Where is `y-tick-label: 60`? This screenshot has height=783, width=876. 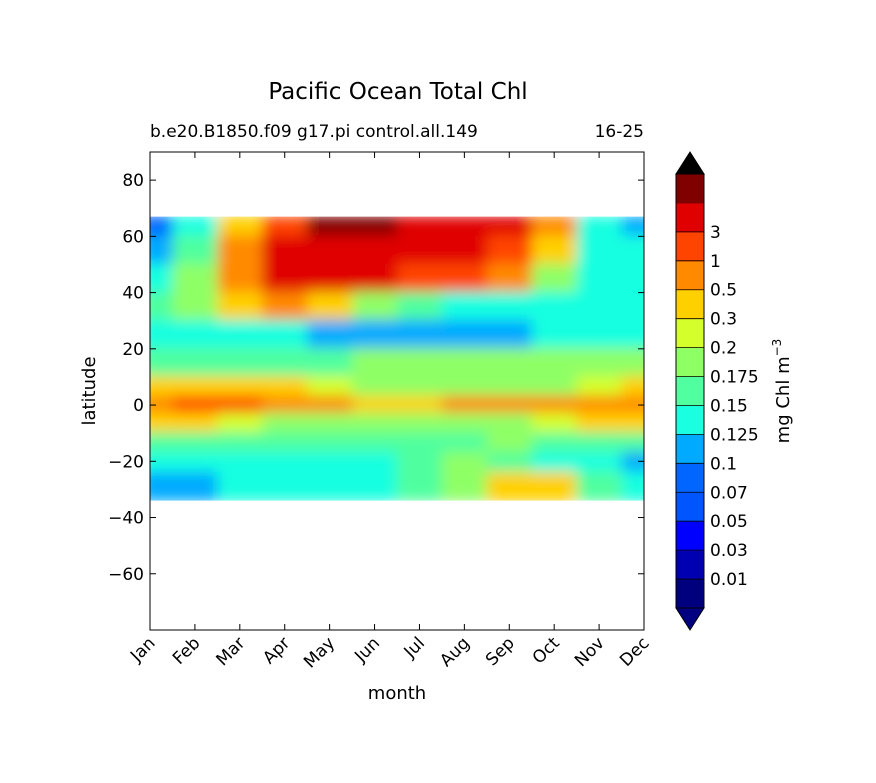 y-tick-label: 60 is located at coordinates (133, 237).